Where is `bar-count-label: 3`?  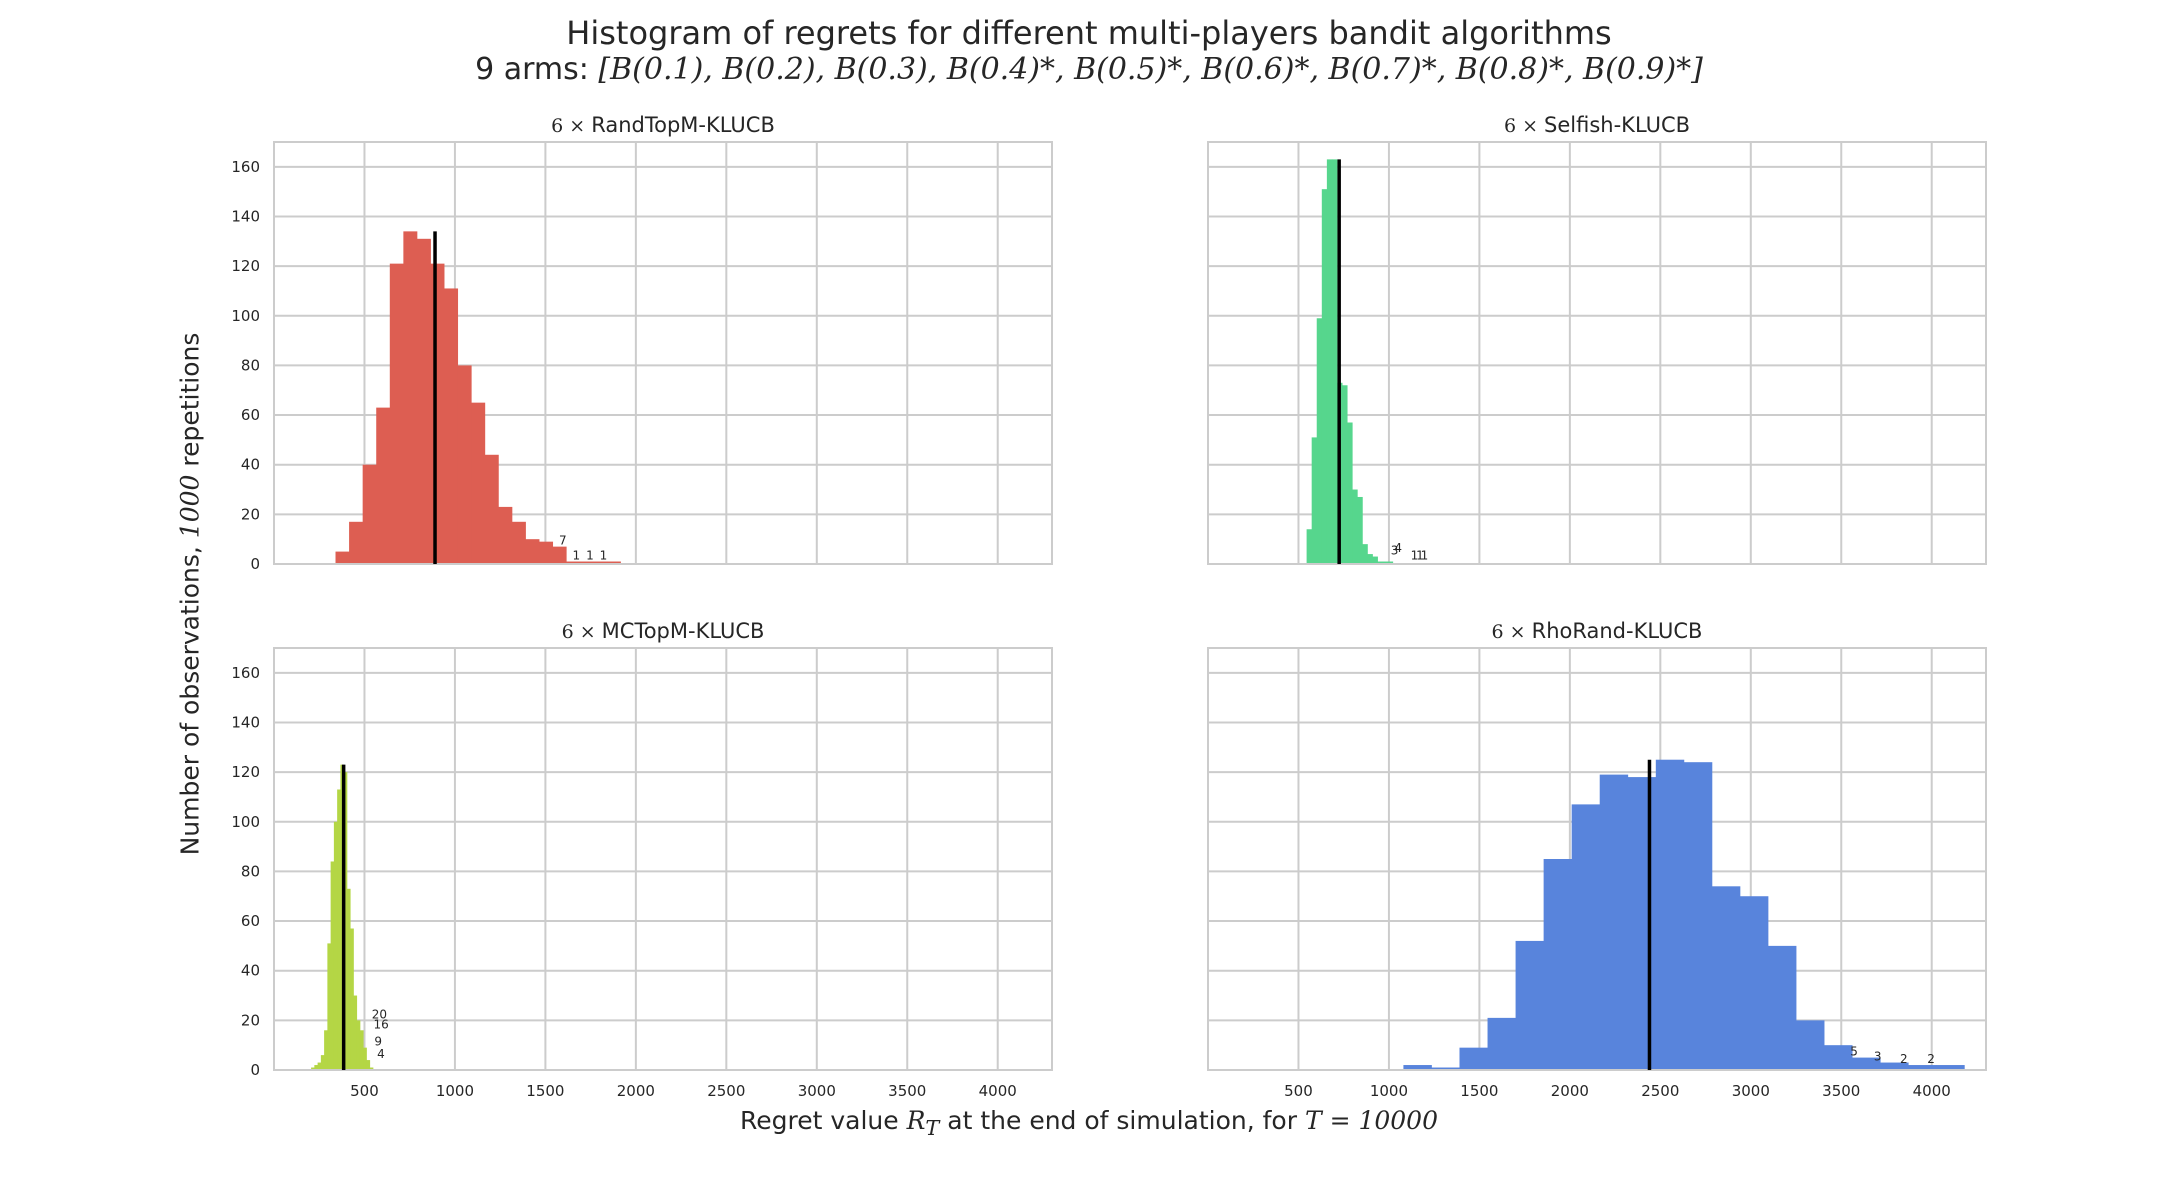 bar-count-label: 3 is located at coordinates (1878, 1057).